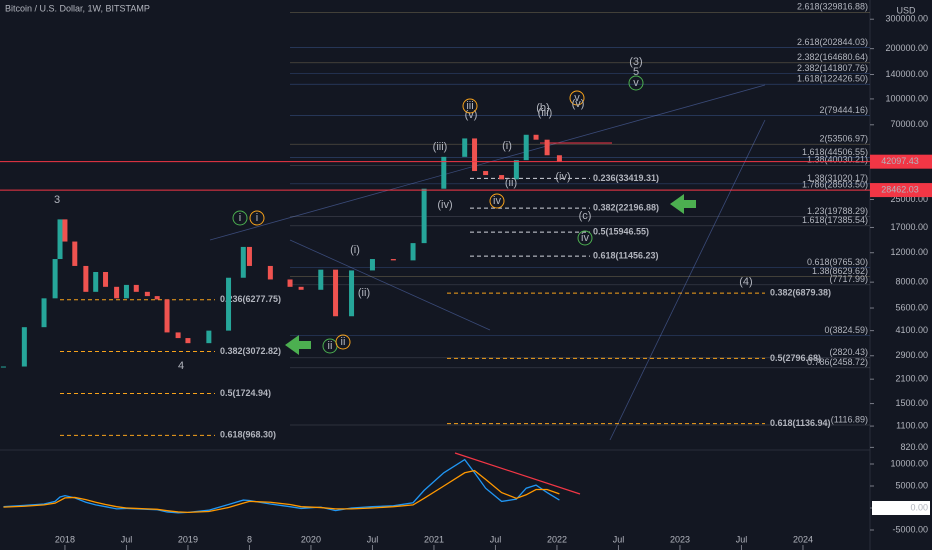 This screenshot has width=932, height=550. What do you see at coordinates (626, 207) in the screenshot?
I see `fib-label: 0.382(22196.88)` at bounding box center [626, 207].